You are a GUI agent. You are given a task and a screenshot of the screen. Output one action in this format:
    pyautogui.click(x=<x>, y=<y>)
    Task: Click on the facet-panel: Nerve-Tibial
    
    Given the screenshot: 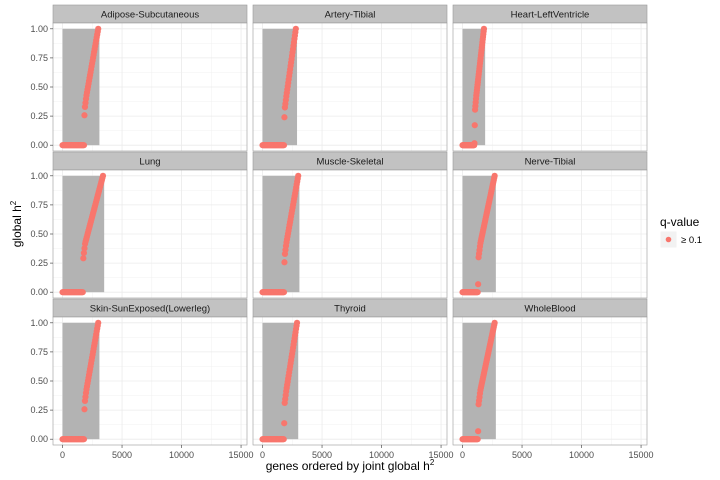 What is the action you would take?
    pyautogui.click(x=550, y=225)
    